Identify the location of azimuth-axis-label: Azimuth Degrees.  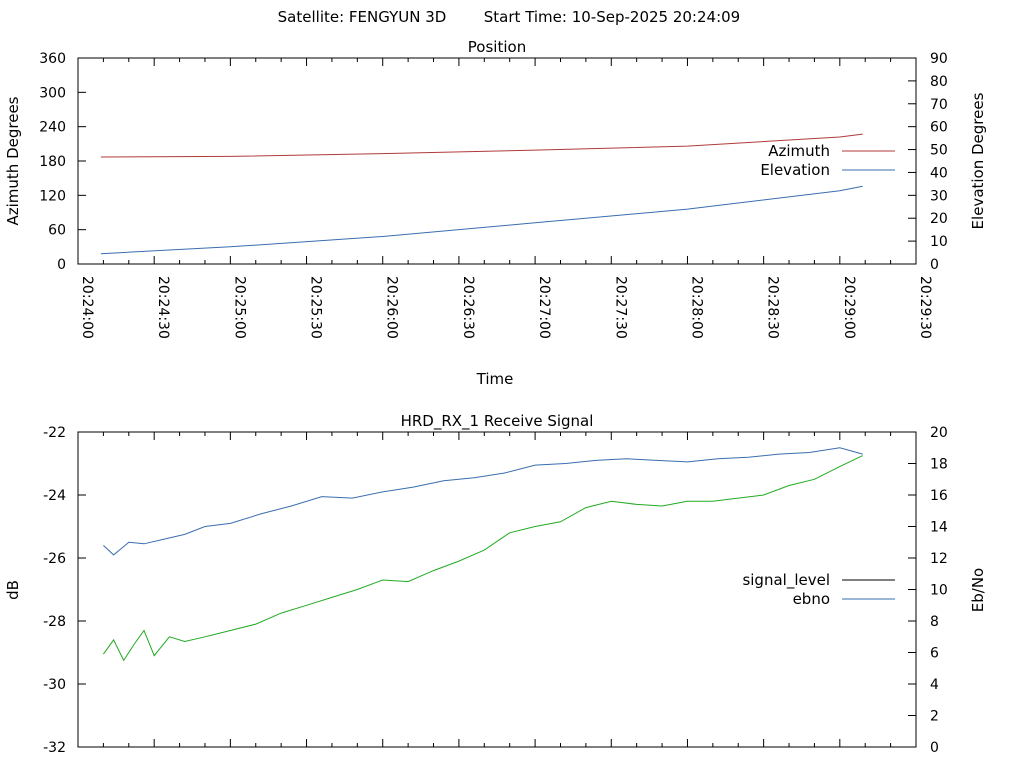
(13, 160).